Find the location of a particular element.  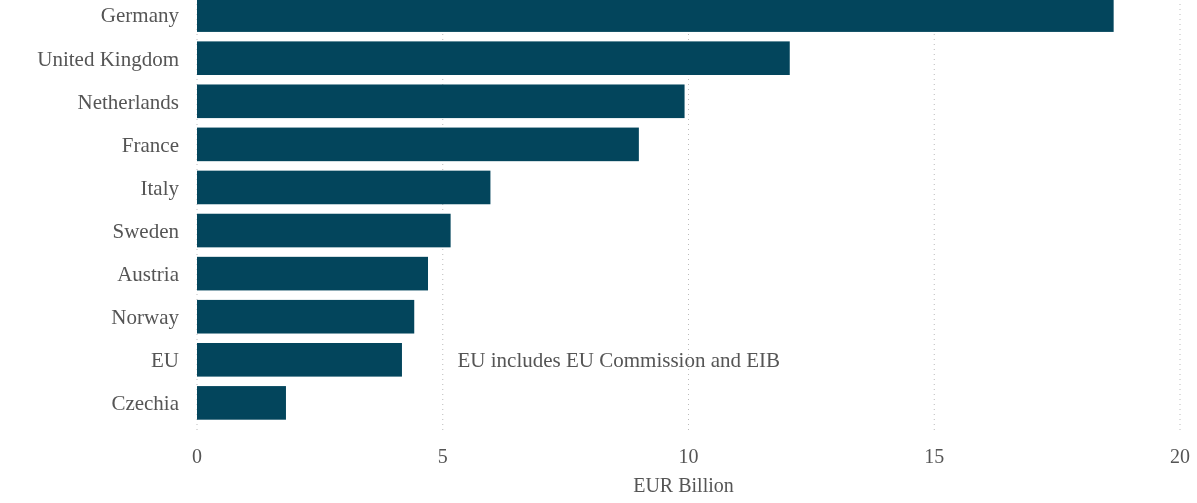

y-tick-label: France is located at coordinates (150, 144).